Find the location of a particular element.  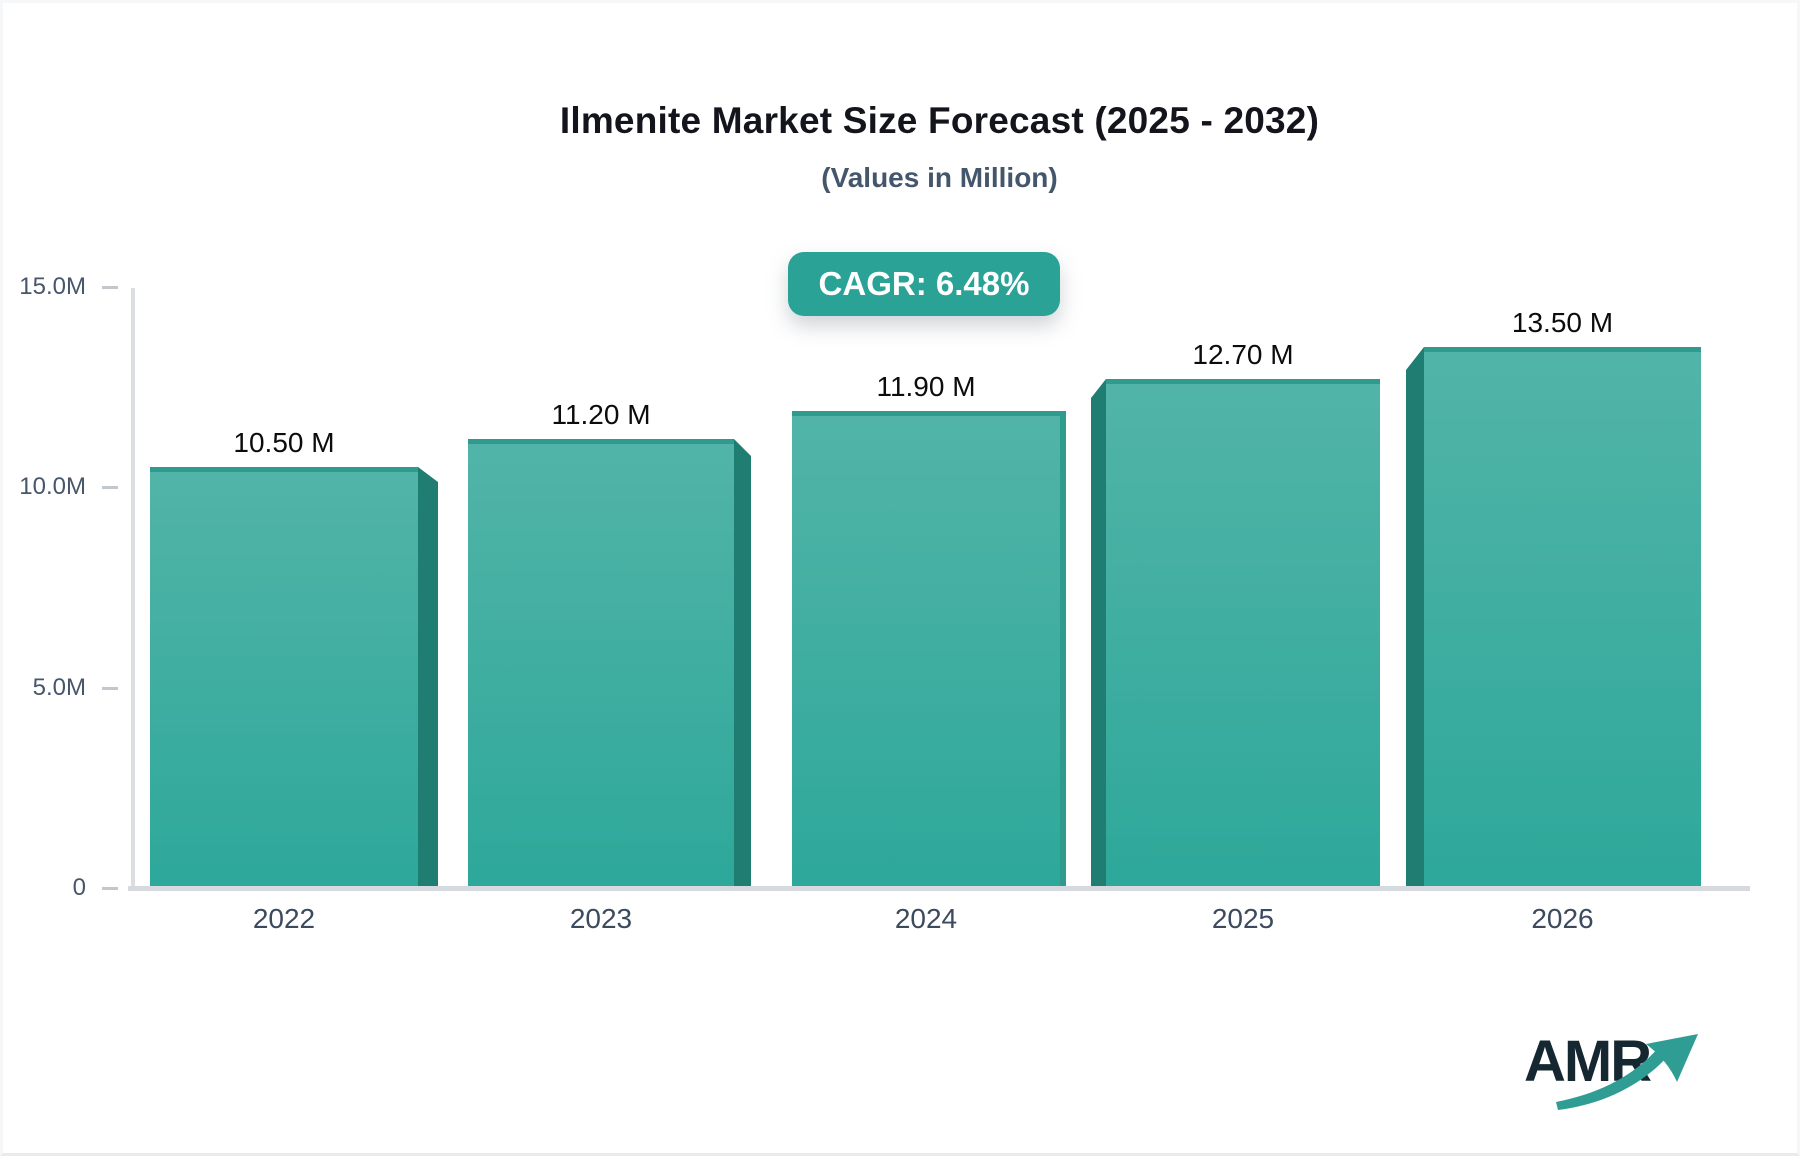

bar-value-label: 11.90 M is located at coordinates (926, 386).